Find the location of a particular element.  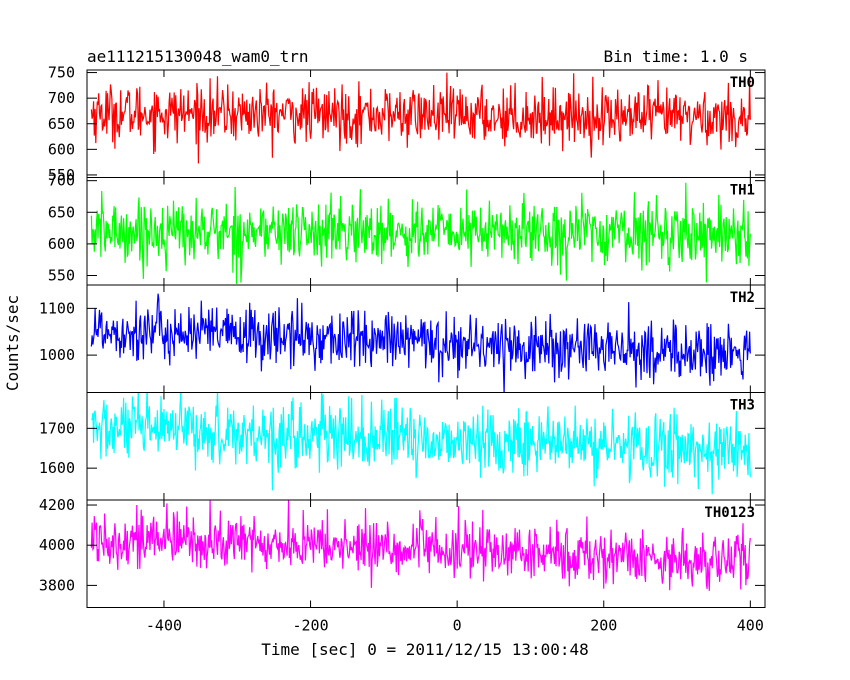

y-tick-label: 1000 is located at coordinates (57, 355).